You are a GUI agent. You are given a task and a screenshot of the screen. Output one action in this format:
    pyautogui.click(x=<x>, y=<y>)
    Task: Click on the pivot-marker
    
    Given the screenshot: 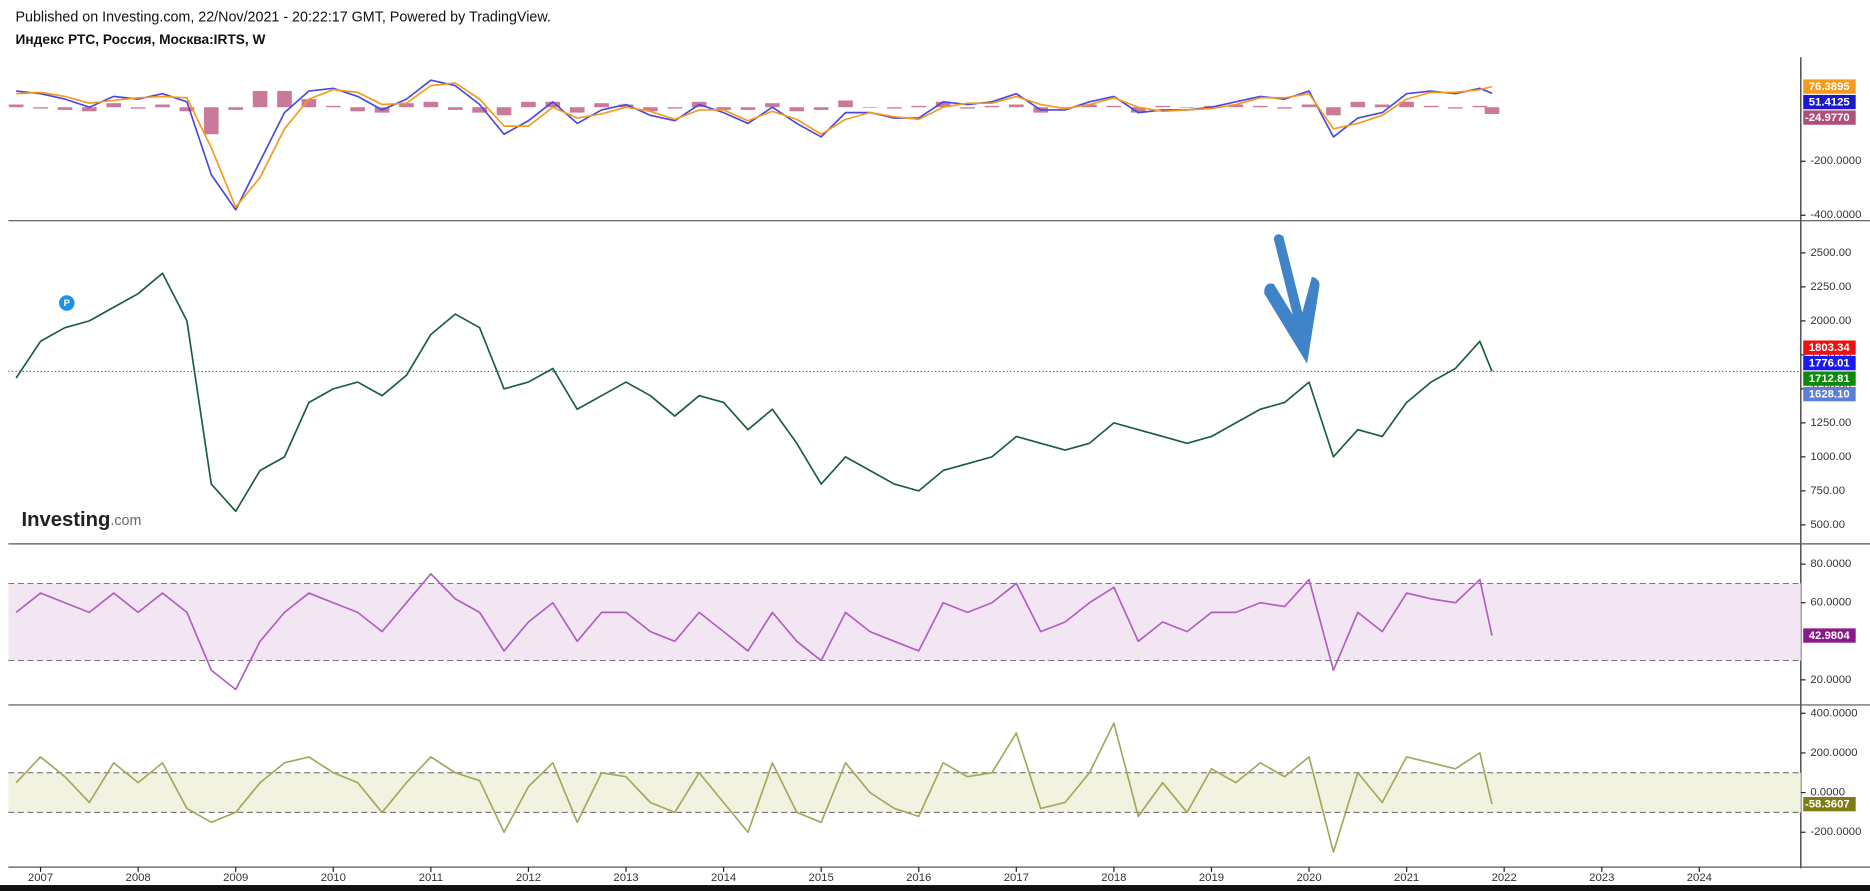 What is the action you would take?
    pyautogui.click(x=67, y=303)
    